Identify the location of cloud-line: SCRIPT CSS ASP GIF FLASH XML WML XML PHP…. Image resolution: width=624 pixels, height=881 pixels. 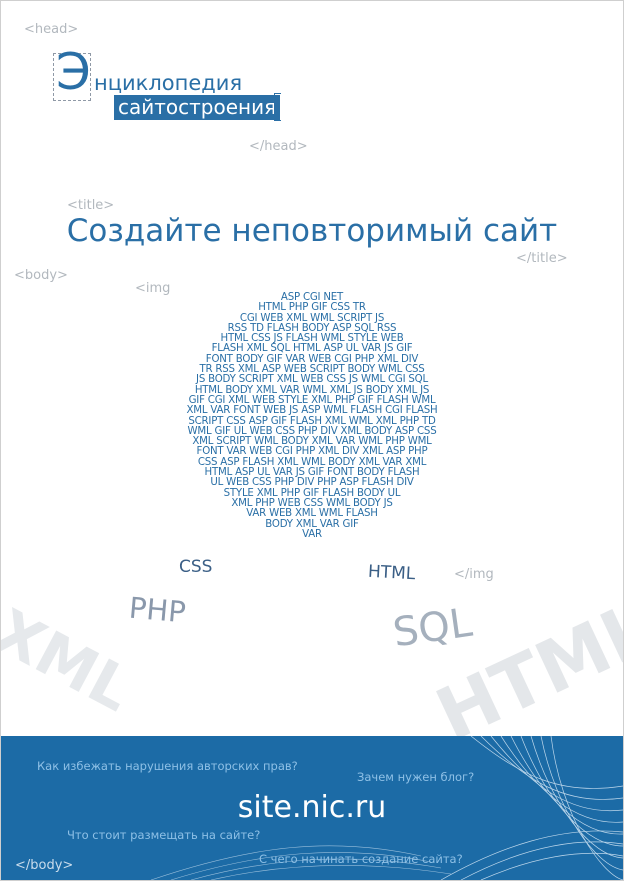
(312, 421).